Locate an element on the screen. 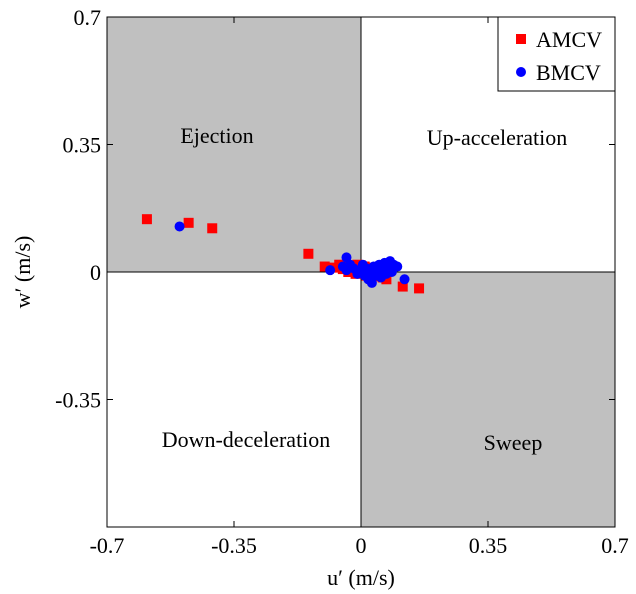  series-bmcv is located at coordinates (292, 254).